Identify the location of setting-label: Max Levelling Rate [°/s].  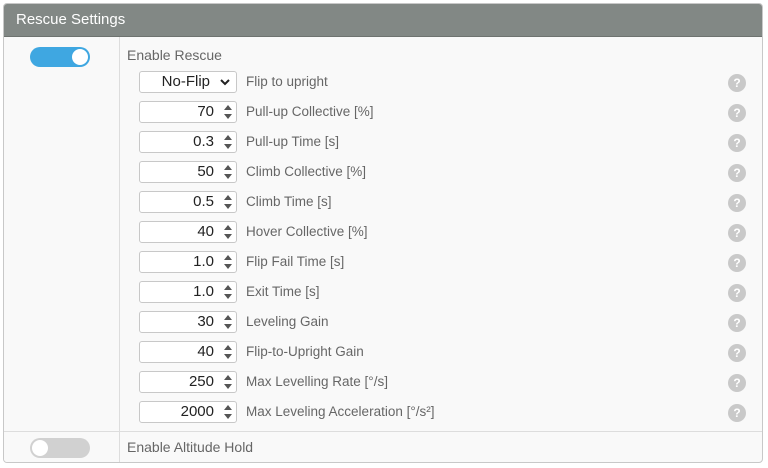
(317, 381).